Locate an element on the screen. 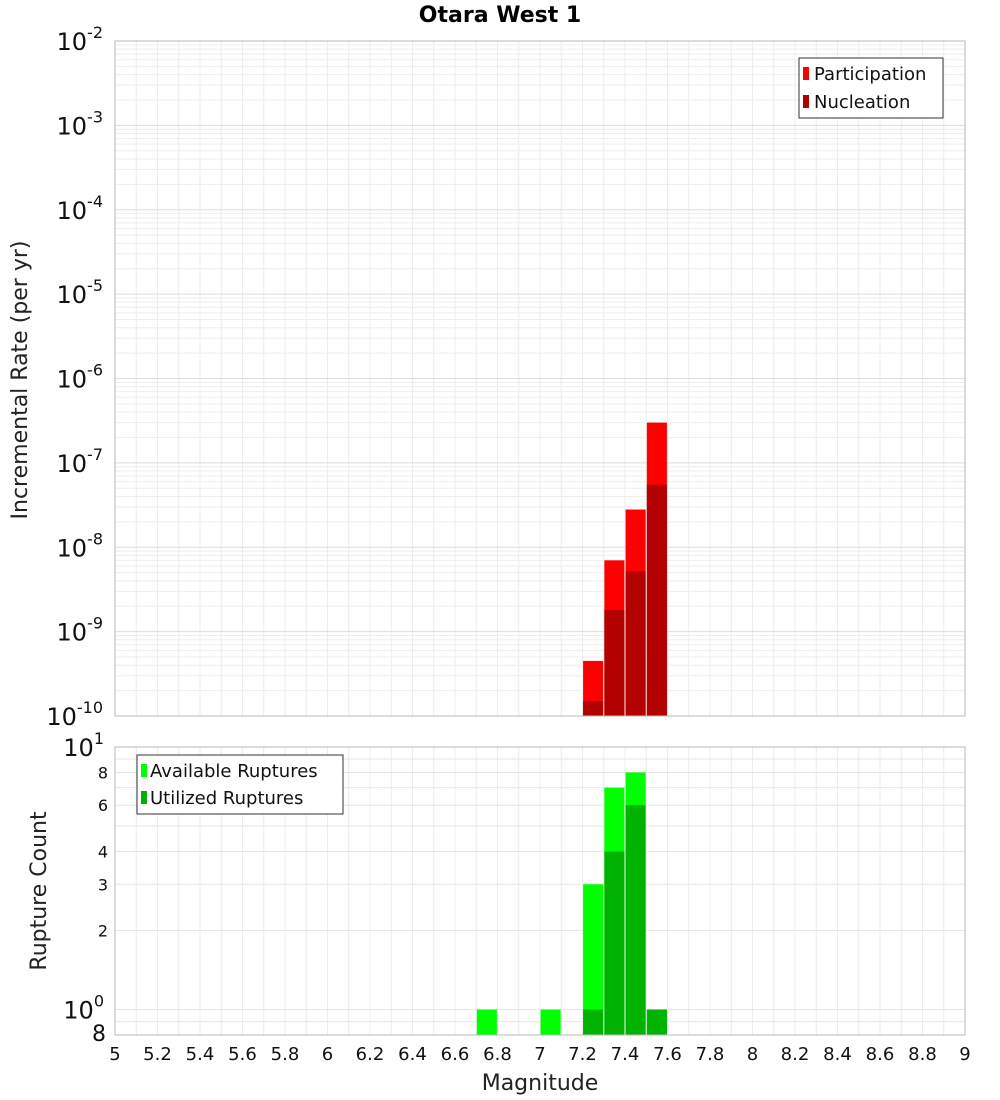 Image resolution: width=1000 pixels, height=1100 pixels. x-tick-label: 5.4 is located at coordinates (200, 1054).